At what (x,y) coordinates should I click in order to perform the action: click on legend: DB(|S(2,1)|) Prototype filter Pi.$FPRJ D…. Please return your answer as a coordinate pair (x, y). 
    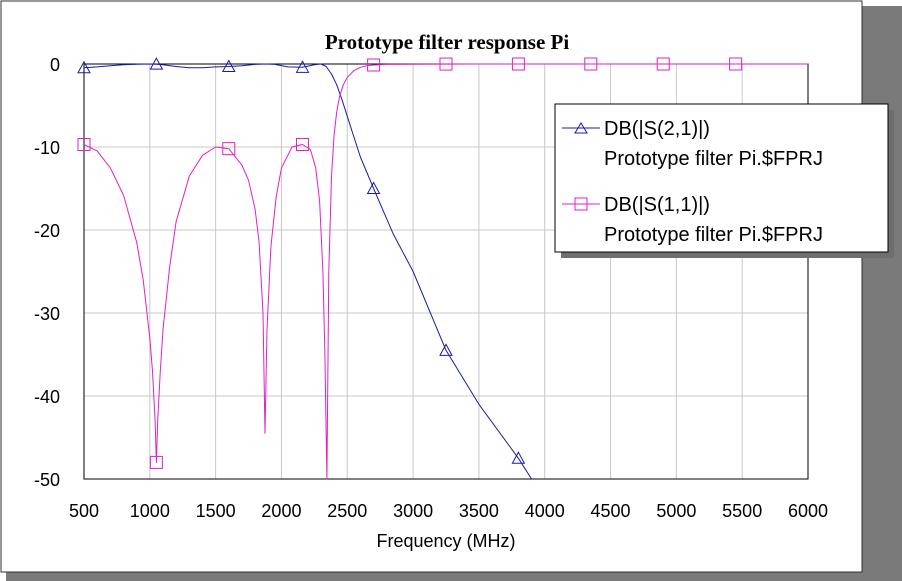
    Looking at the image, I should click on (724, 180).